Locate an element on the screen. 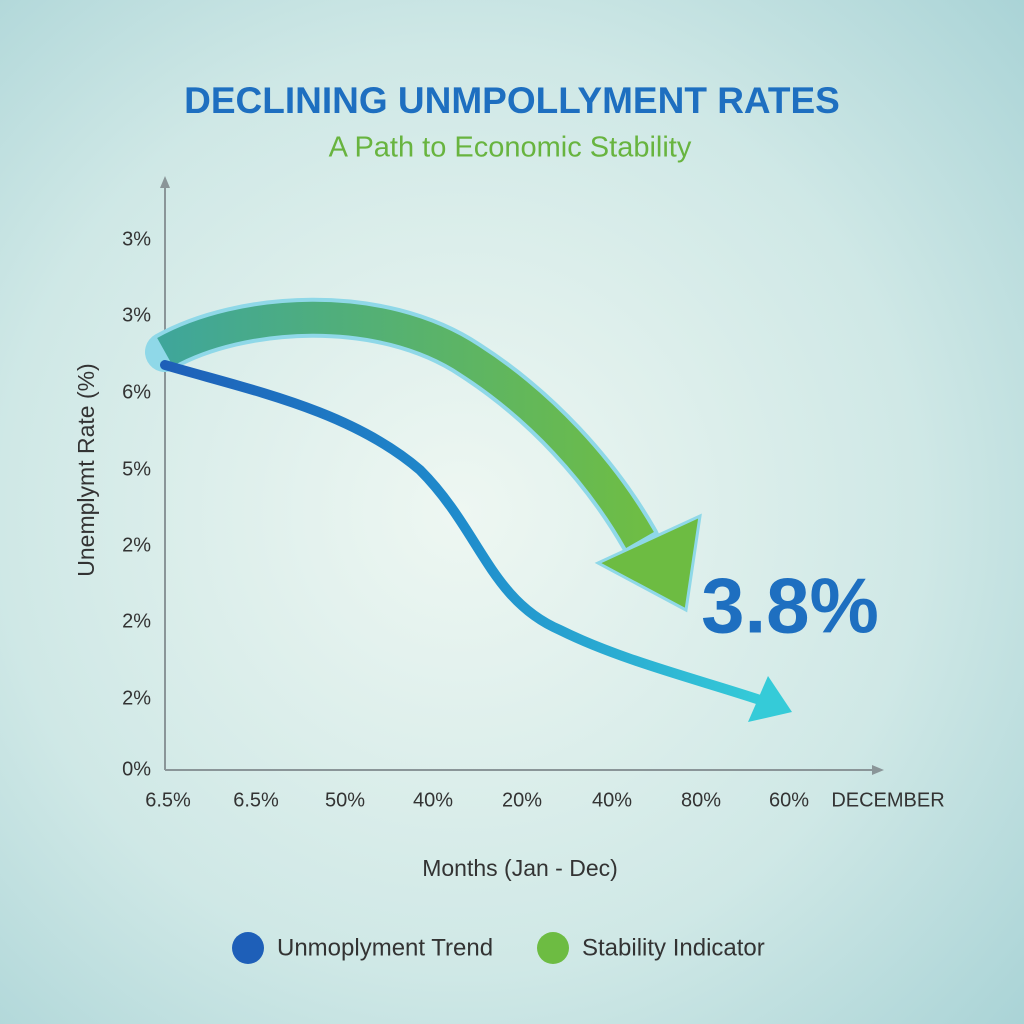 The image size is (1024, 1024). x-tick-label: 60% is located at coordinates (789, 800).